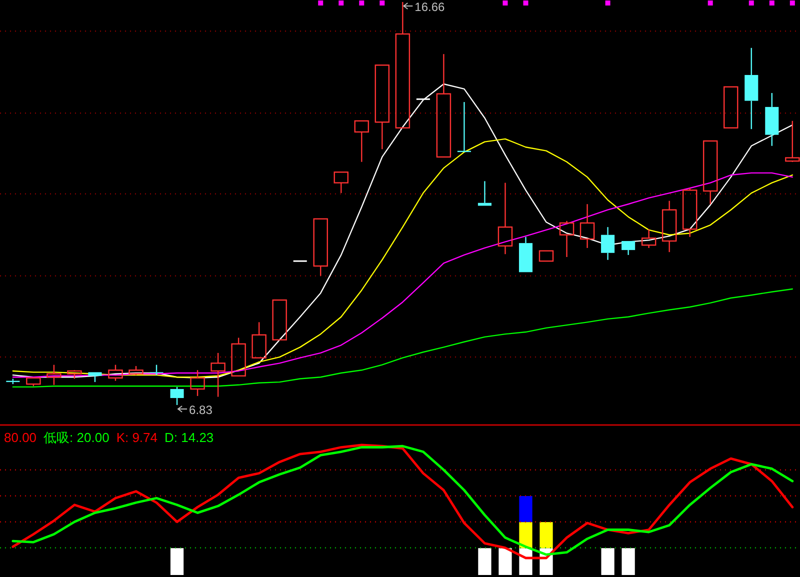 Image resolution: width=800 pixels, height=577 pixels. Describe the element at coordinates (430, 7) in the screenshot. I see `annotation: 16.66` at that location.